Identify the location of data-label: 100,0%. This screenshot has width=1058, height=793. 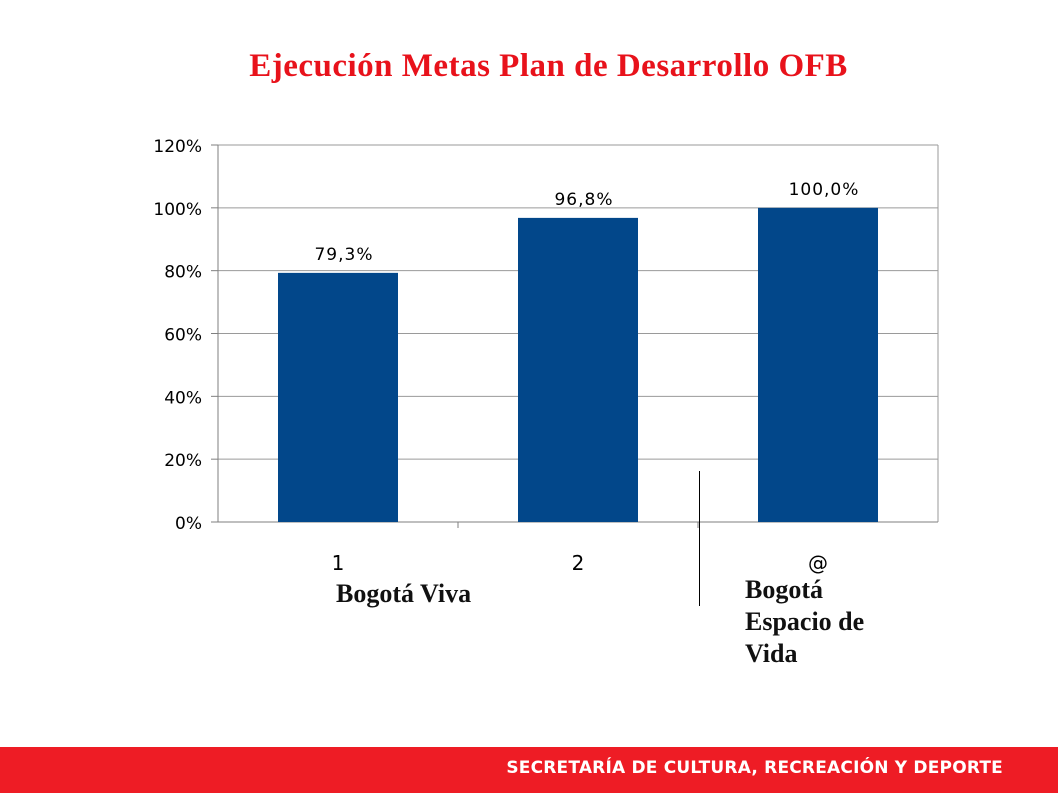
(824, 190).